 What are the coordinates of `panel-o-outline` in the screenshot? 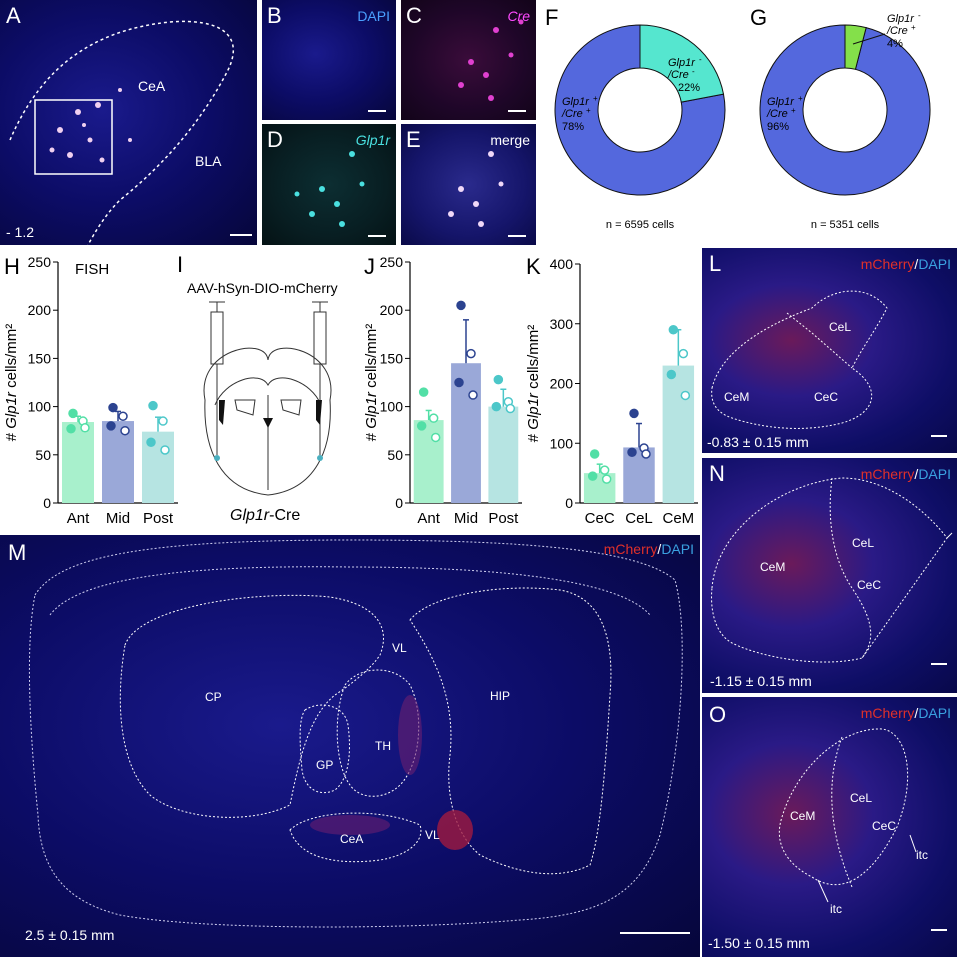 It's located at (847, 815).